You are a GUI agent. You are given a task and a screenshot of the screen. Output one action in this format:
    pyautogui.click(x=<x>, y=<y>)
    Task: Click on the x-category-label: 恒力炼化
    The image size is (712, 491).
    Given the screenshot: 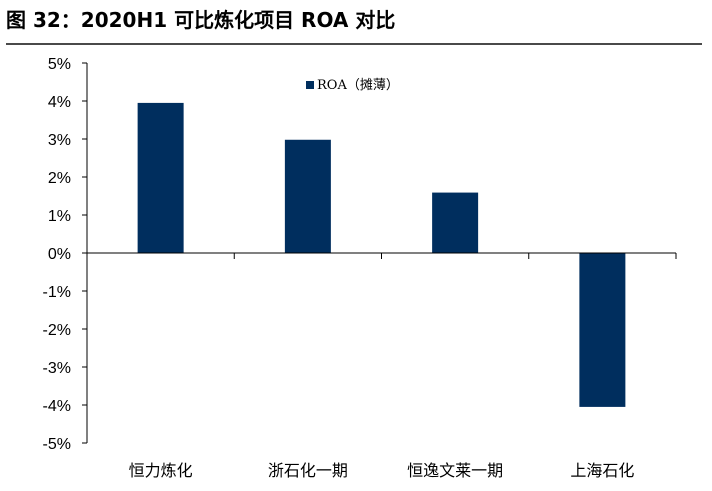 What is the action you would take?
    pyautogui.click(x=161, y=470)
    